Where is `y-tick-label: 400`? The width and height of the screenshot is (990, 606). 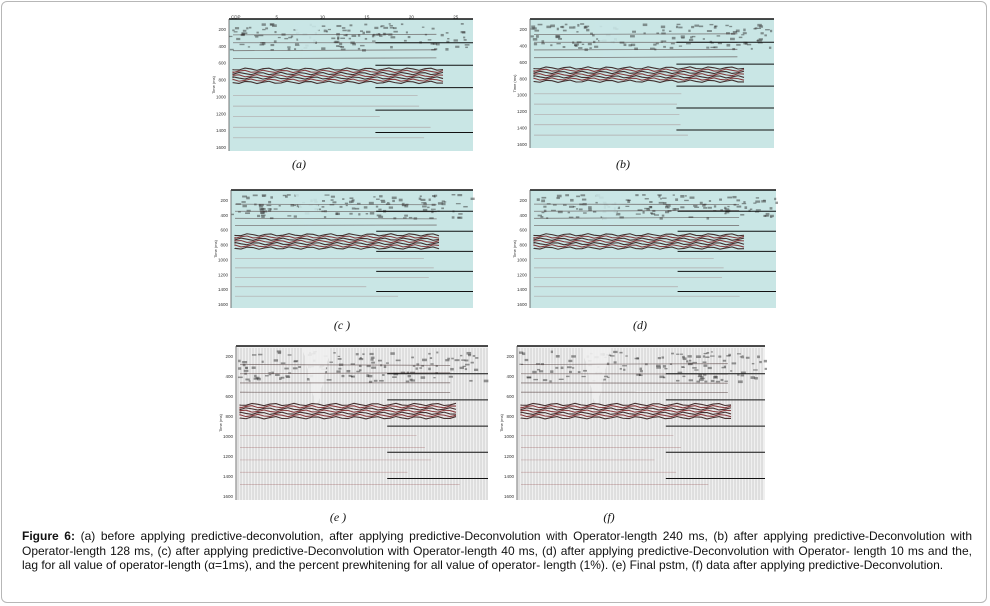
y-tick-label: 400 is located at coordinates (510, 376).